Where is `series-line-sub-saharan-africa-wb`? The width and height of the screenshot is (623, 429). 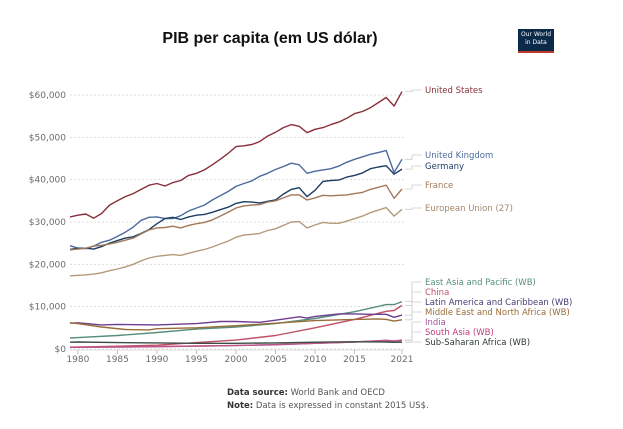
series-line-sub-saharan-africa-wb is located at coordinates (236, 342).